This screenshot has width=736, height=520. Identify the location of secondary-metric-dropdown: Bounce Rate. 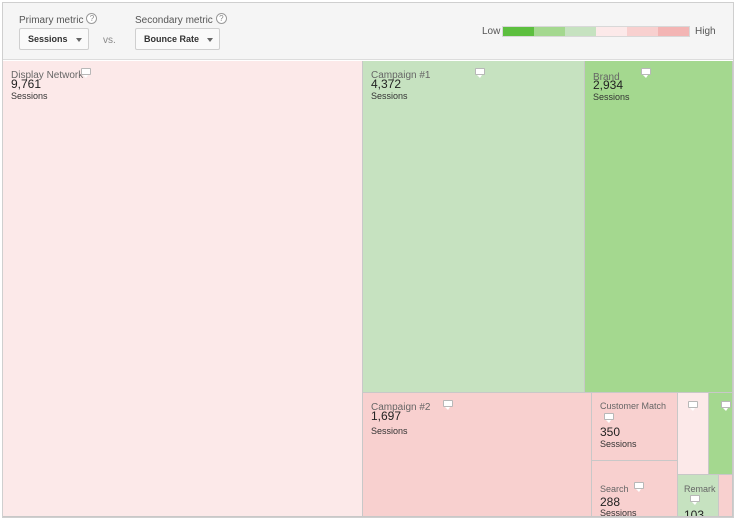
(178, 39).